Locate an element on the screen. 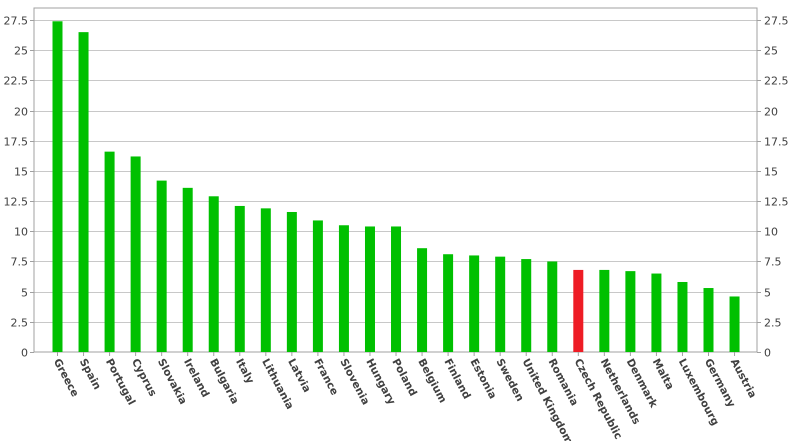  bar-portugal is located at coordinates (109, 251).